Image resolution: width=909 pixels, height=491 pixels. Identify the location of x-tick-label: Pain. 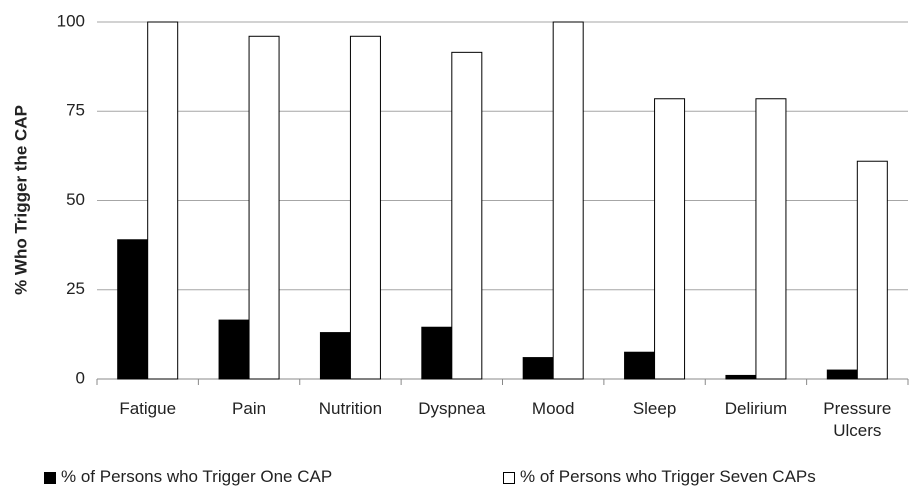
(249, 408).